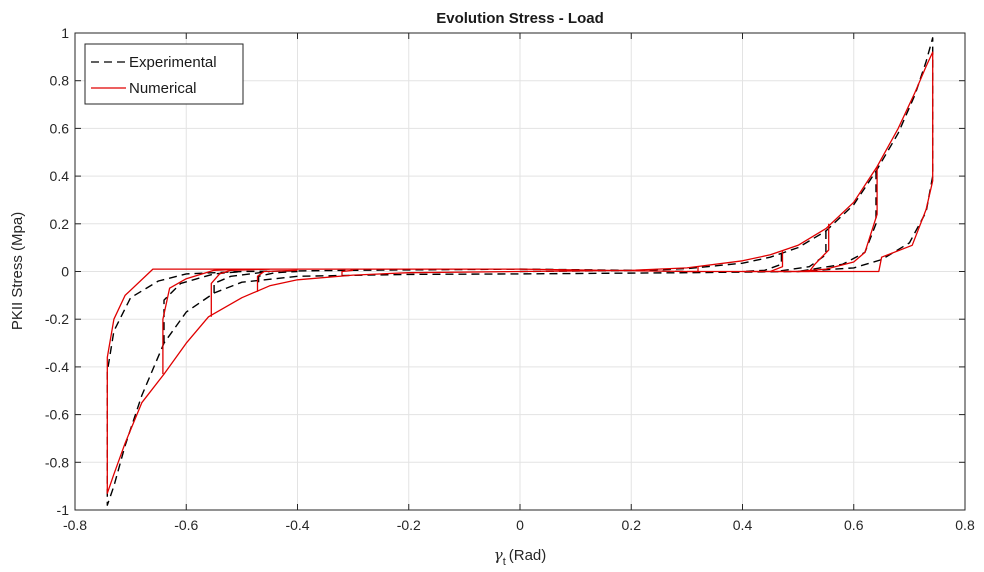  Describe the element at coordinates (65, 272) in the screenshot. I see `y-tick-label: 0` at that location.